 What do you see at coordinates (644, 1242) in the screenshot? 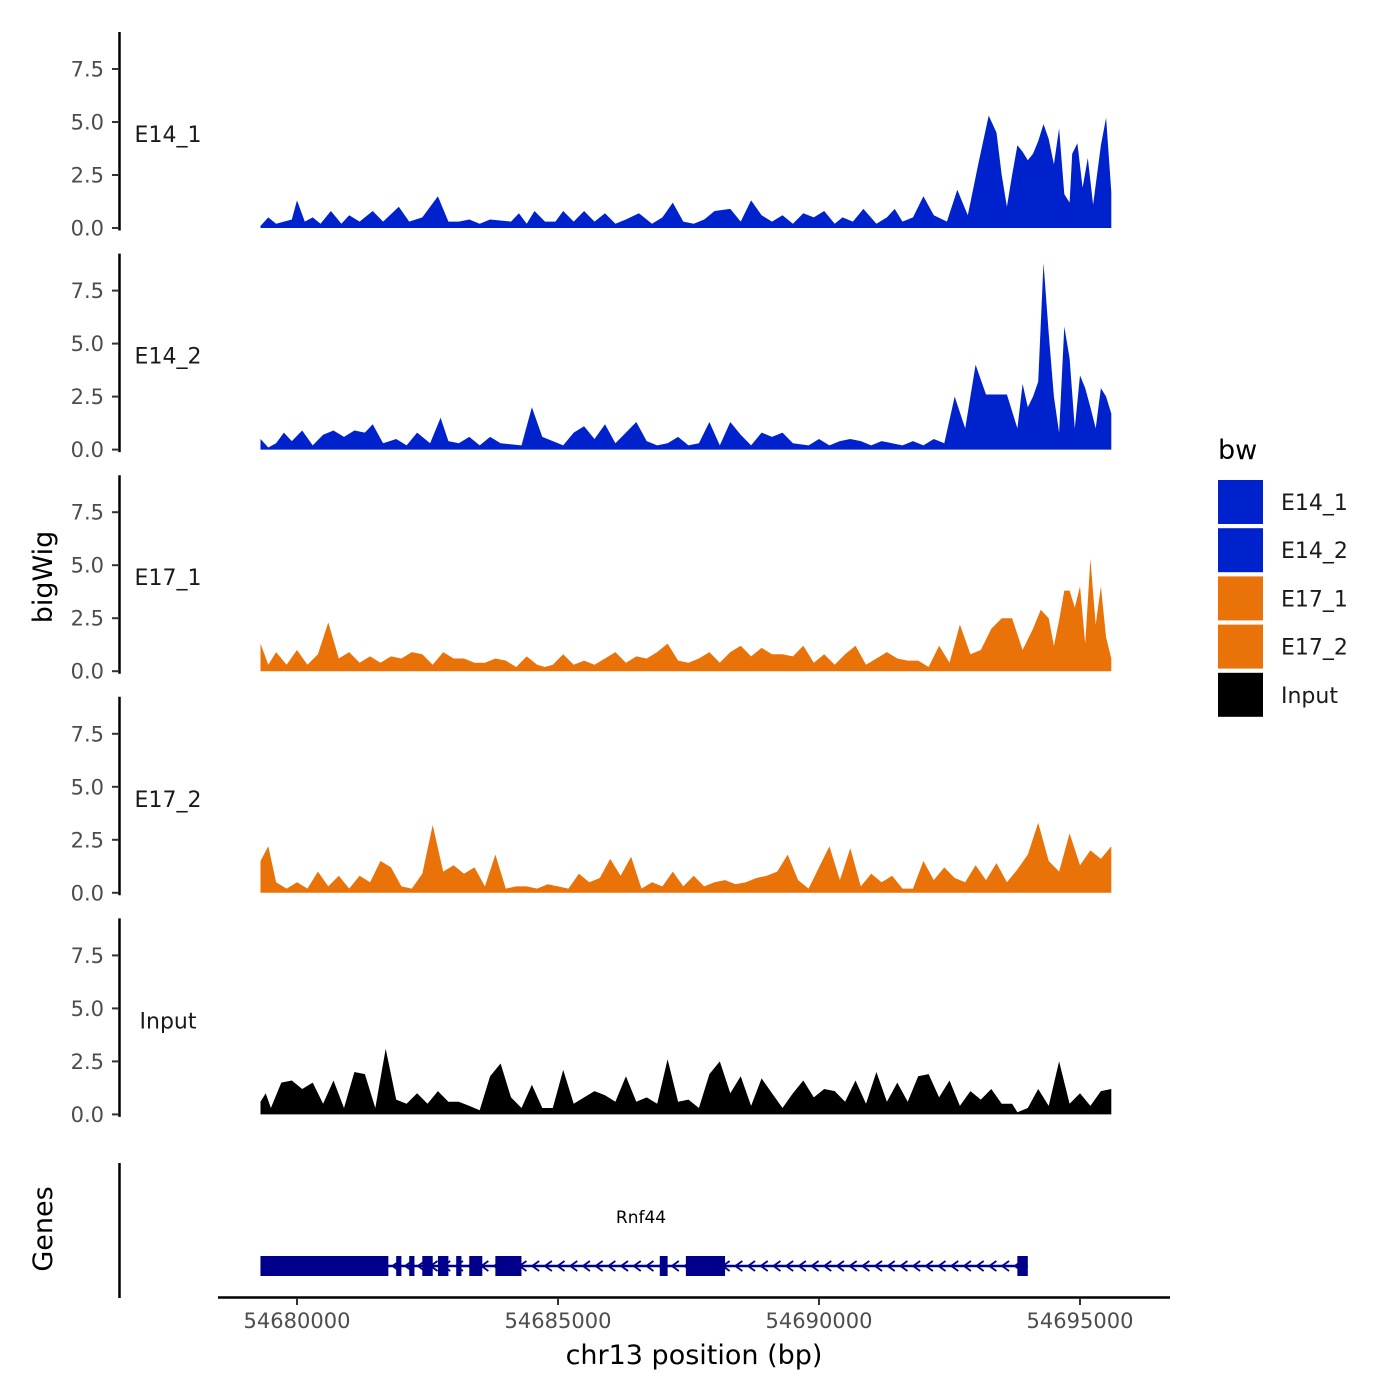
I see `genes-track: Rnf44` at bounding box center [644, 1242].